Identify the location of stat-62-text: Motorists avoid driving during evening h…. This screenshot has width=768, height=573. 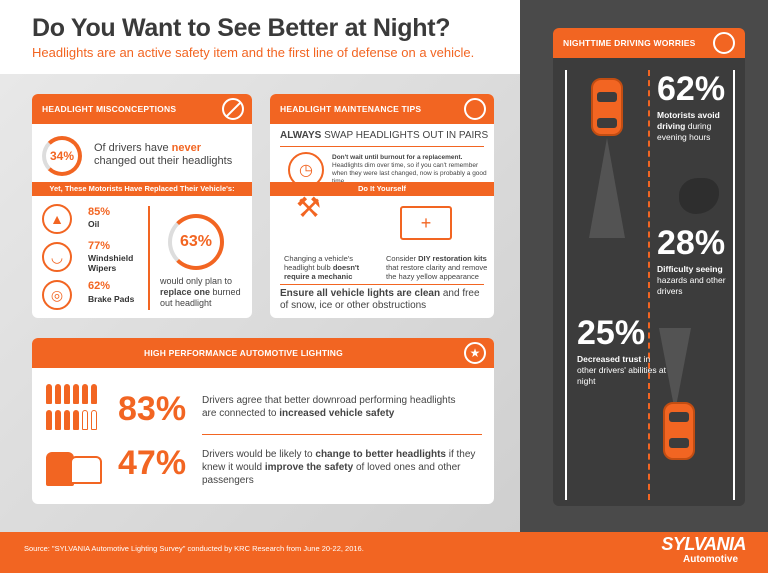
(688, 126).